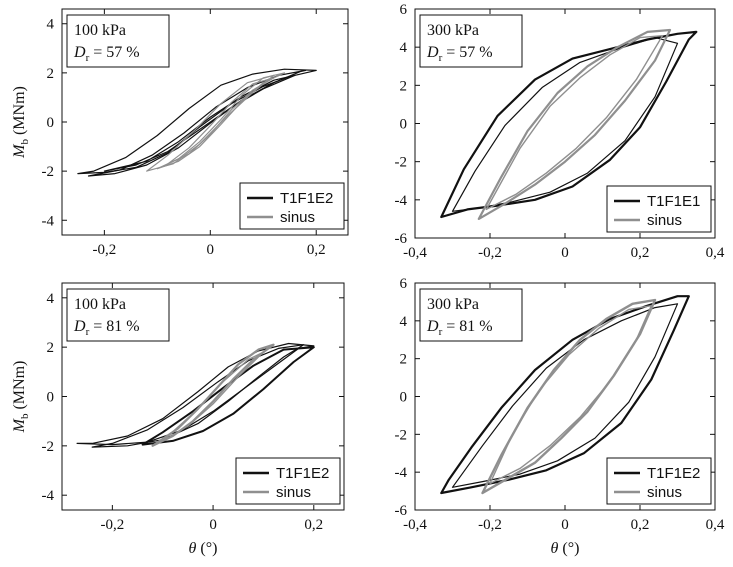 The width and height of the screenshot is (733, 567). What do you see at coordinates (401, 511) in the screenshot?
I see `y-tick-label: -6` at bounding box center [401, 511].